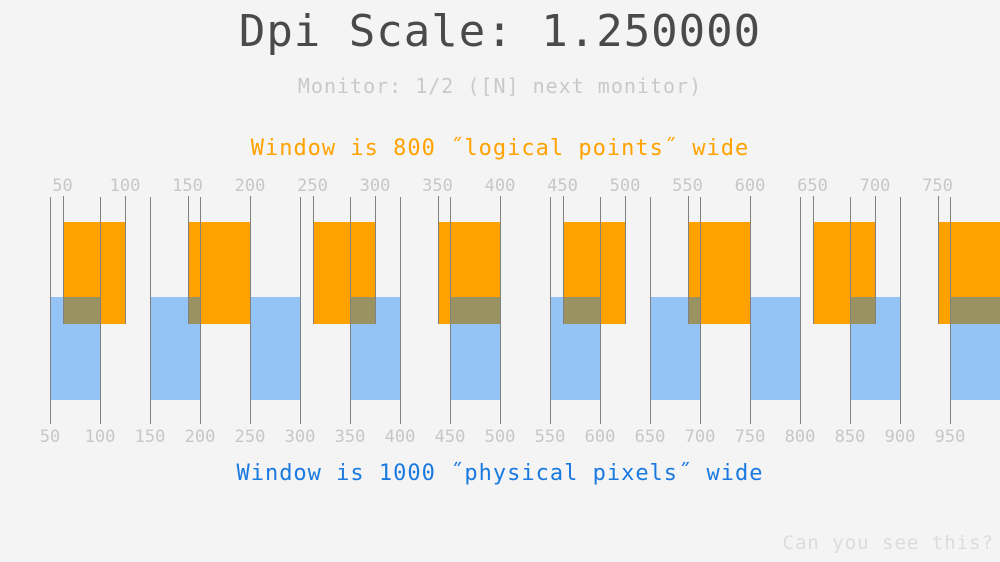 Image resolution: width=1000 pixels, height=562 pixels. I want to click on logical-points-tick-label: 150, so click(187, 186).